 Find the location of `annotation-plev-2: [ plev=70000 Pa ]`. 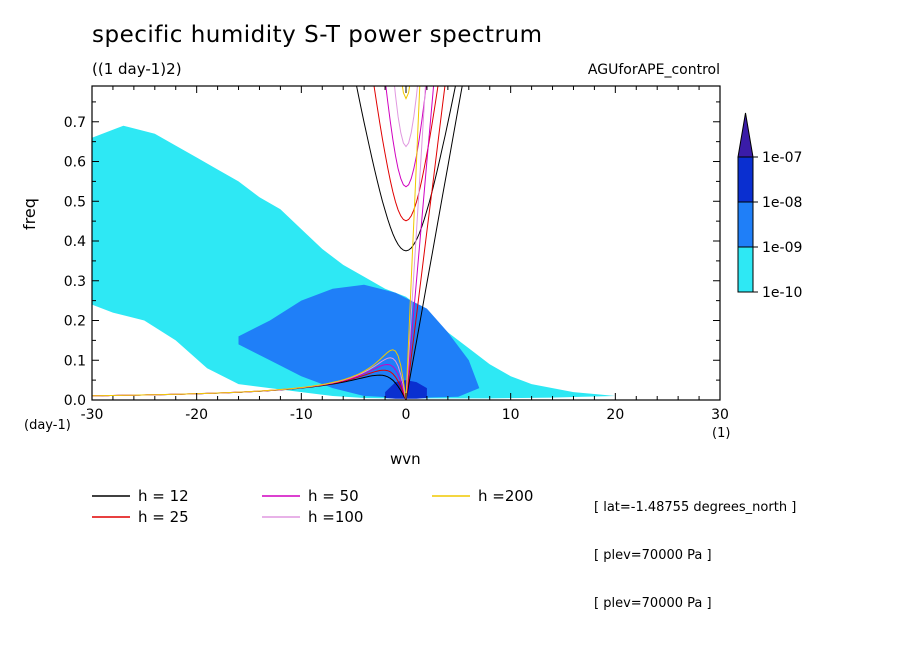

annotation-plev-2: [ plev=70000 Pa ] is located at coordinates (653, 603).